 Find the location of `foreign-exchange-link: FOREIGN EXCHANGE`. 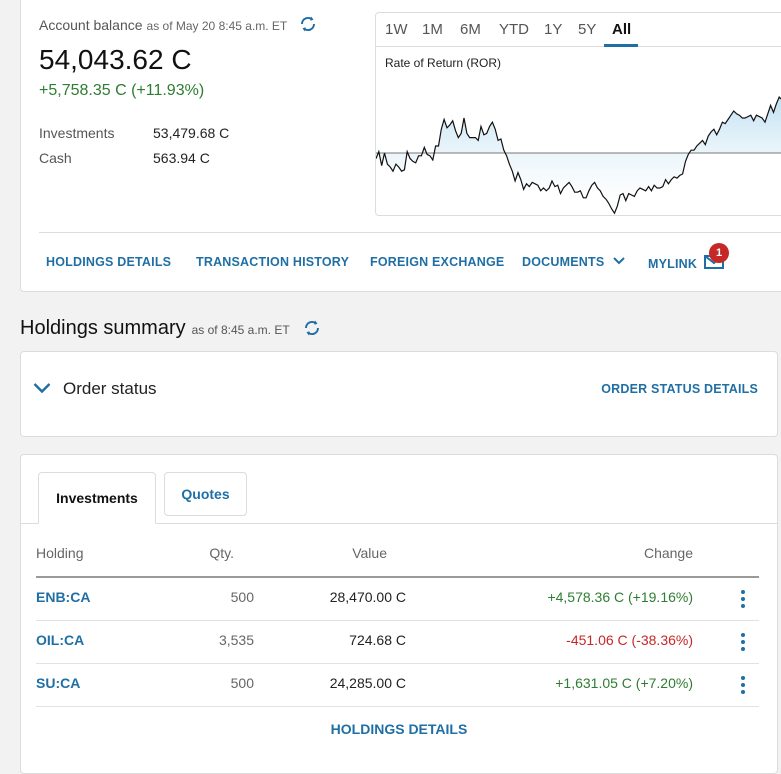

foreign-exchange-link: FOREIGN EXCHANGE is located at coordinates (437, 262).